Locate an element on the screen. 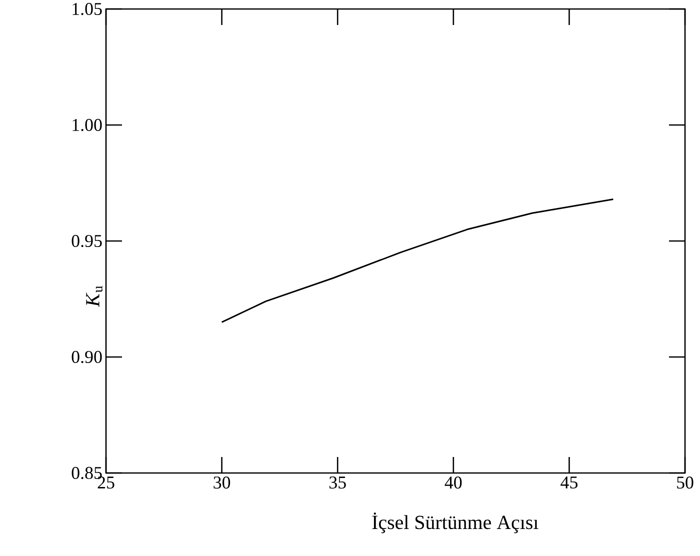  x-tick-label: 45 is located at coordinates (569, 482).